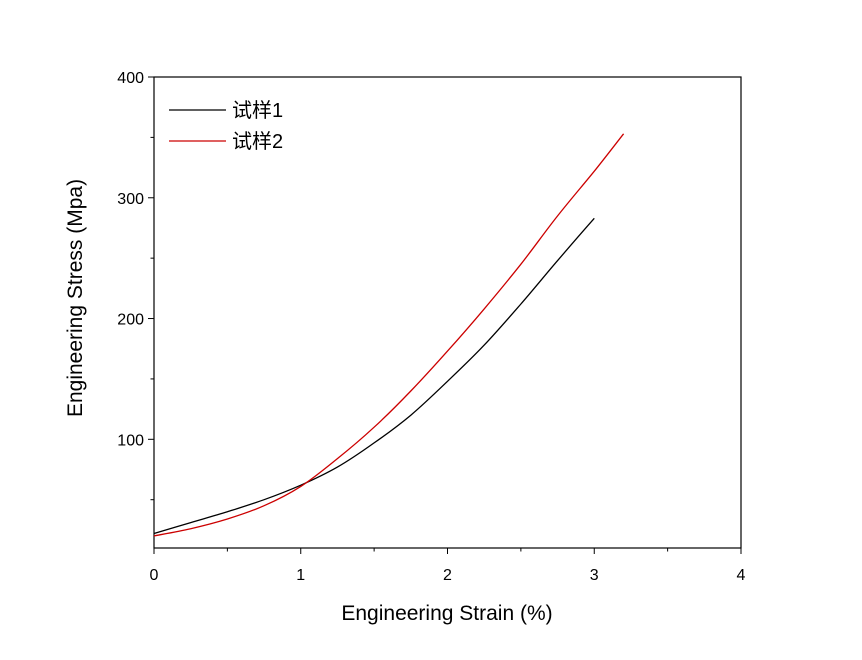 The height and width of the screenshot is (660, 862). I want to click on y-tick-label: 300, so click(130, 199).